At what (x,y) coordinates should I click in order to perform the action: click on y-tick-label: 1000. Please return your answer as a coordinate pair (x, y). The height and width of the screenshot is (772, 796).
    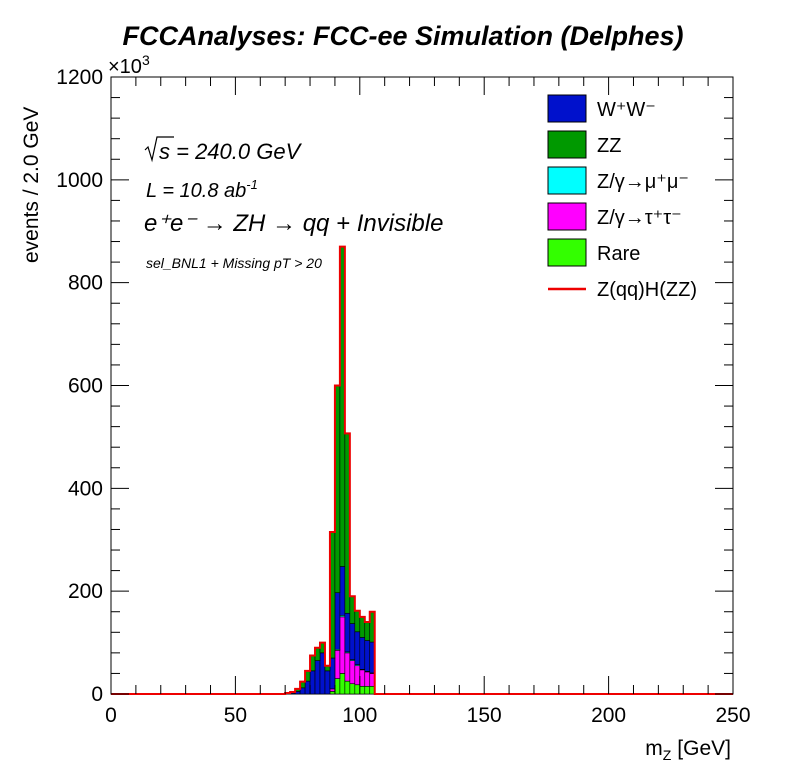
    Looking at the image, I should click on (79, 180).